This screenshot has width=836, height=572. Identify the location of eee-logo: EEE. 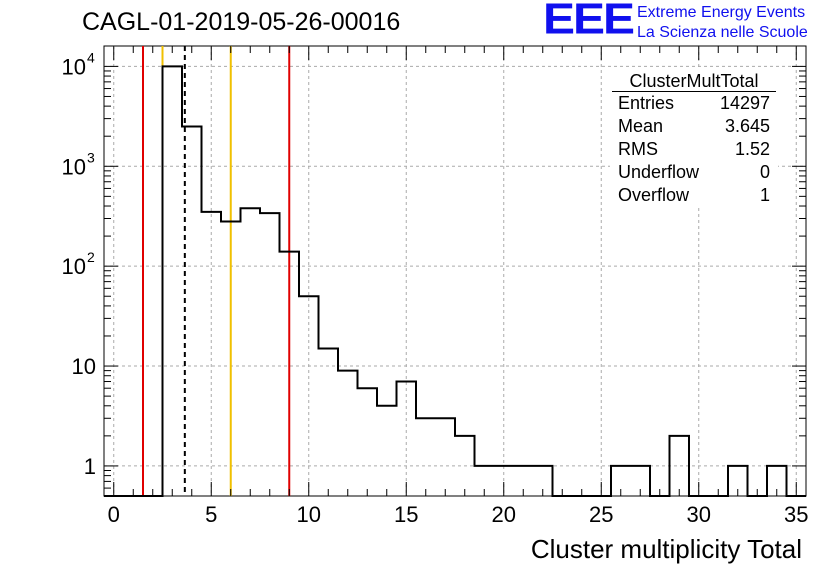
(589, 22).